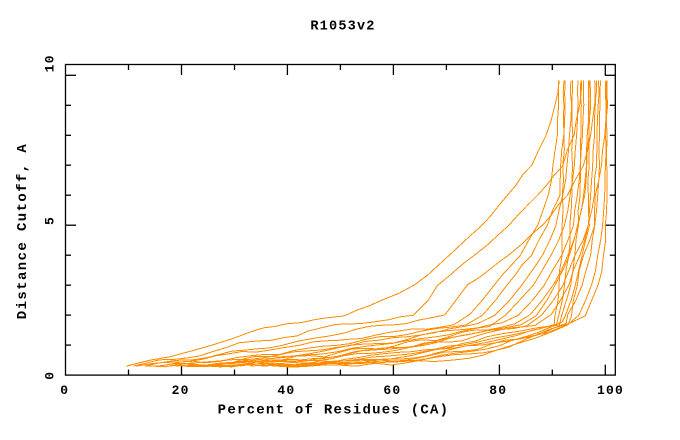 This screenshot has height=440, width=680. I want to click on svg-text: 10, so click(50, 63).